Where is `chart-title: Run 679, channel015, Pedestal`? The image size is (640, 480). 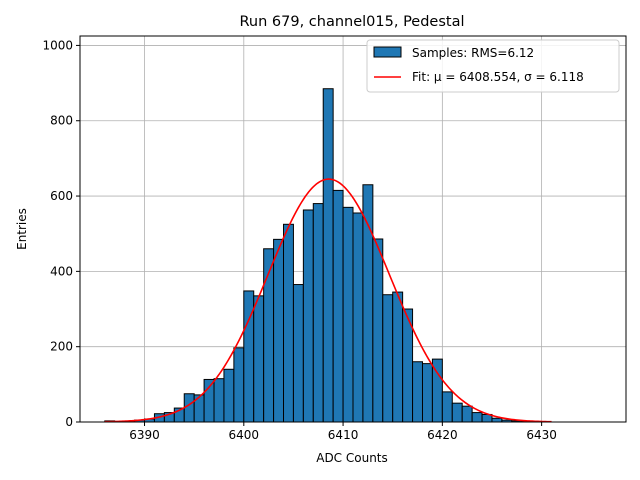
chart-title: Run 679, channel015, Pedestal is located at coordinates (351, 22).